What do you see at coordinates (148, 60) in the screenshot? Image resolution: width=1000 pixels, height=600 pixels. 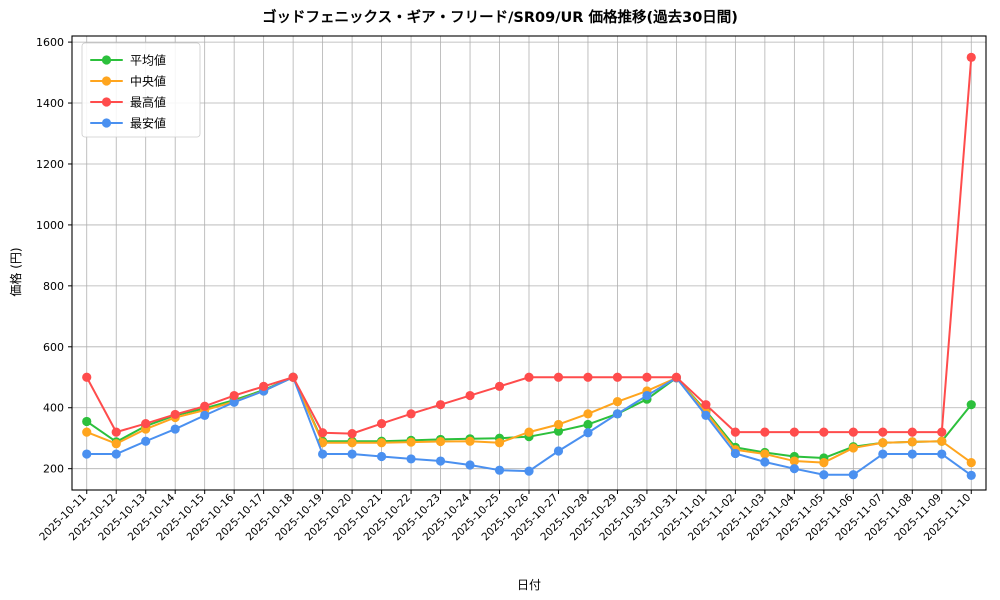 I see `legend-label: 平均値` at bounding box center [148, 60].